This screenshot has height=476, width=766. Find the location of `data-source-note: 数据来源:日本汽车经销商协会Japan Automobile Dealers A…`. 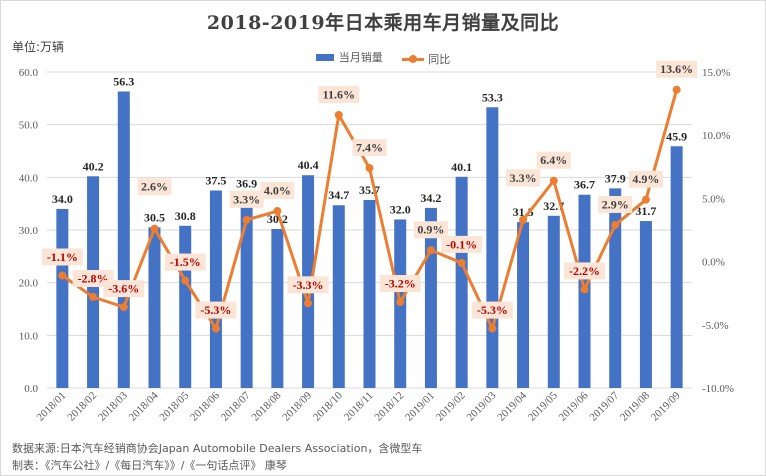

data-source-note: 数据来源:日本汽车经销商协会Japan Automobile Dealers A… is located at coordinates (217, 448).